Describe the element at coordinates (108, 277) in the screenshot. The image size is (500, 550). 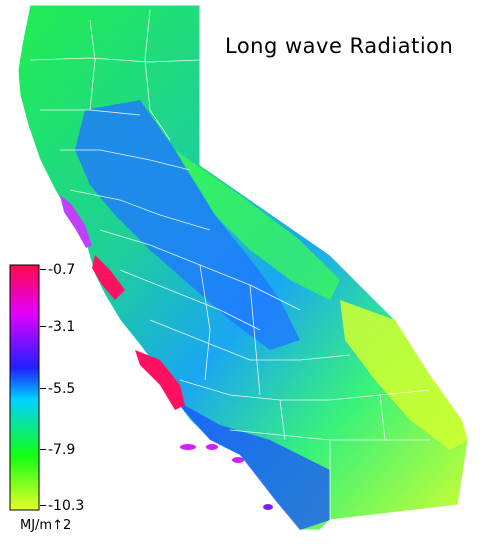
I see `coastal-red-strip` at that location.